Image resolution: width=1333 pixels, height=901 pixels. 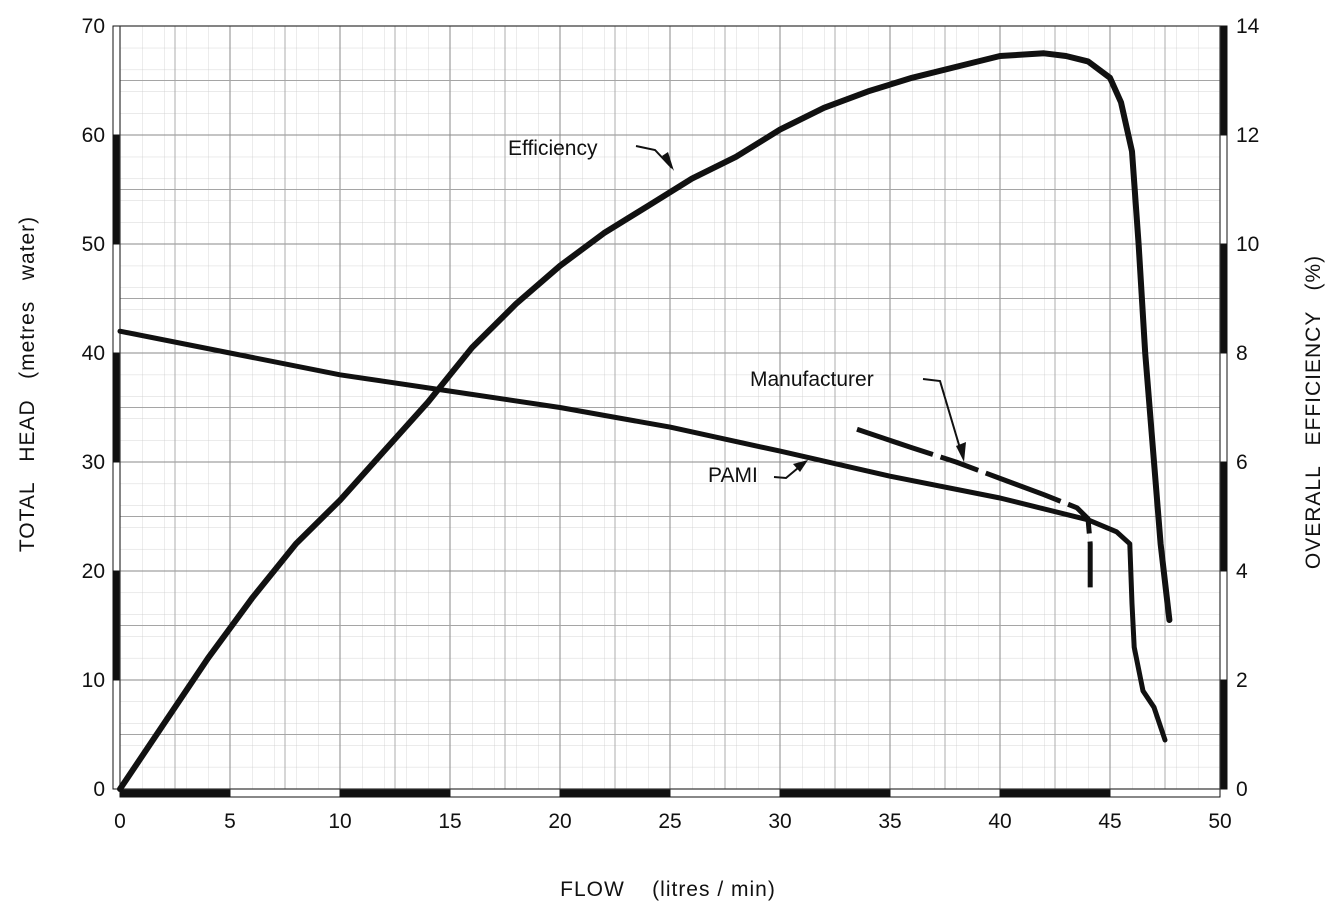 I want to click on x-tick-label: 20, so click(x=559, y=821).